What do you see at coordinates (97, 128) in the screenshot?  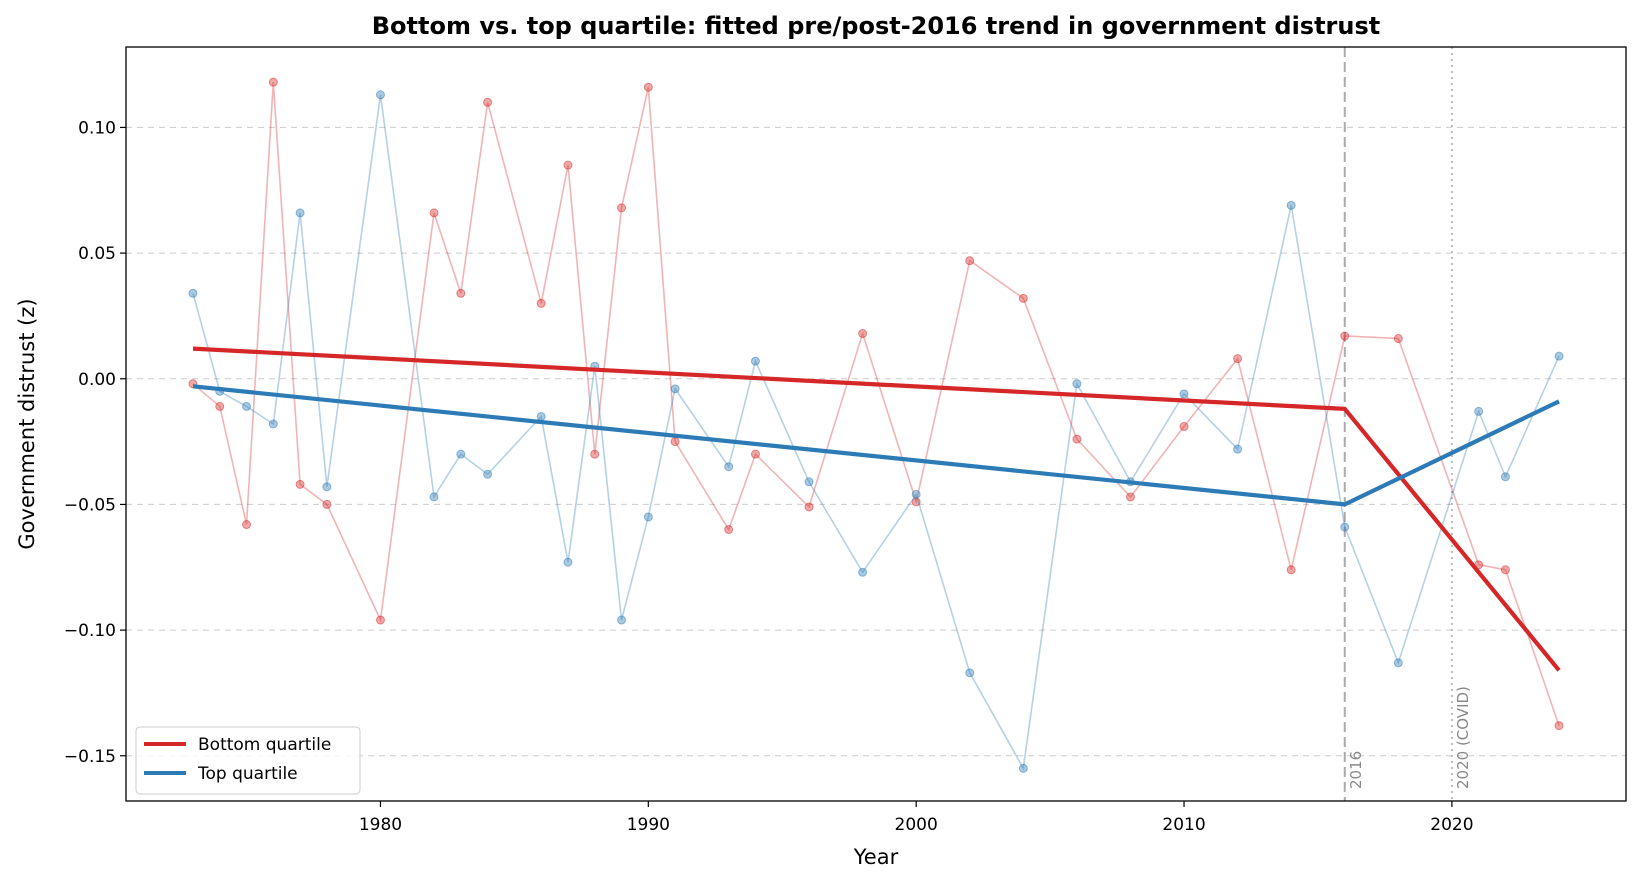 I see `y-tick-label: 0.10` at bounding box center [97, 128].